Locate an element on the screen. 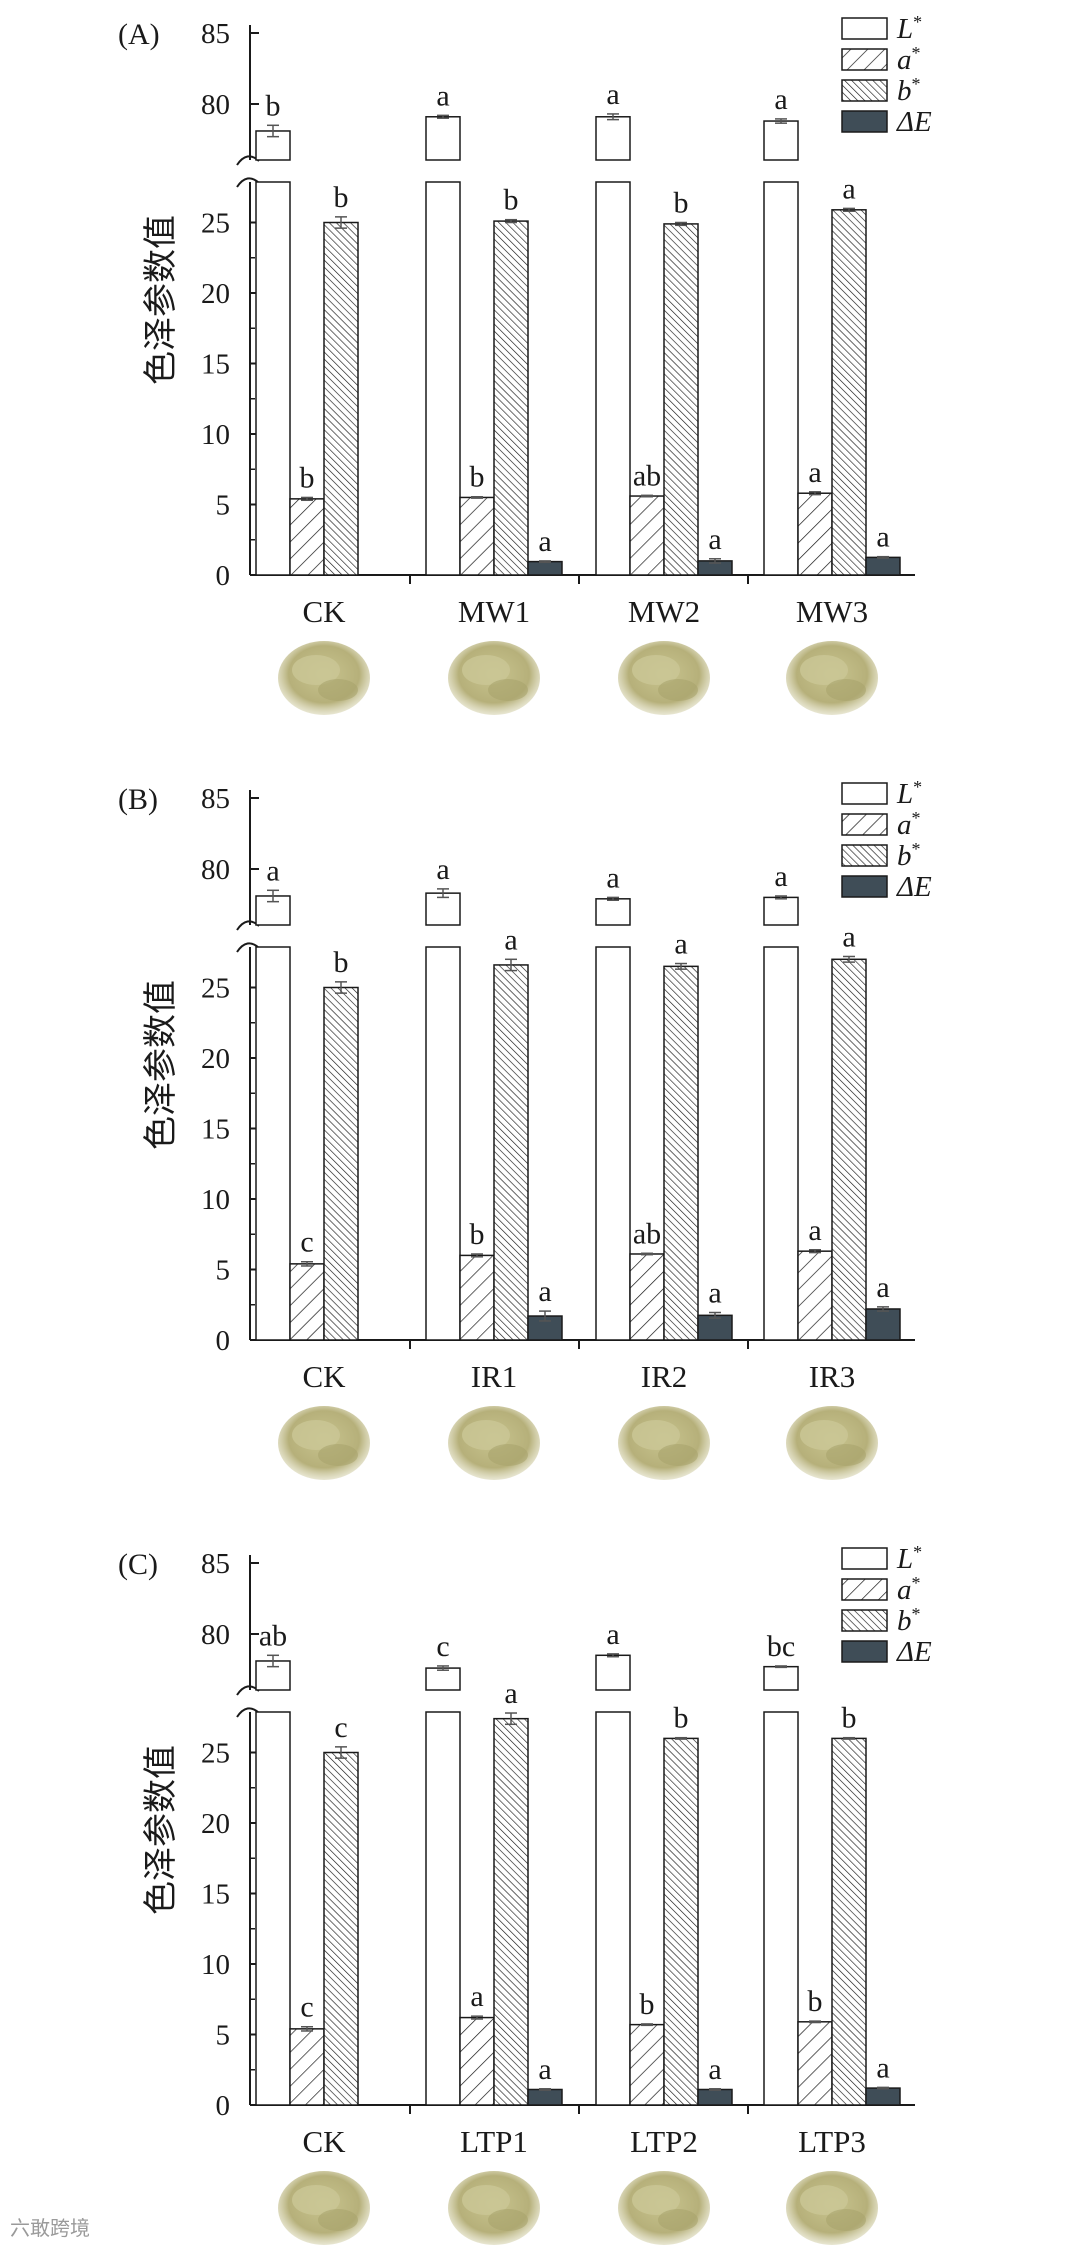 This screenshot has height=2247, width=1080. panel-label: (A) is located at coordinates (139, 34).